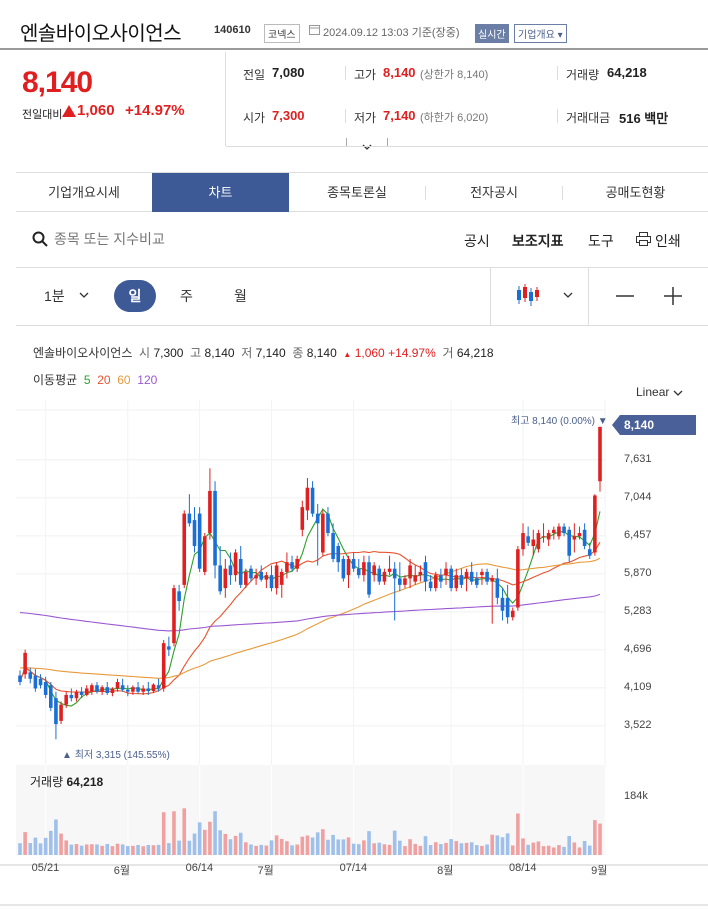 This screenshot has width=708, height=909. Describe the element at coordinates (369, 353) in the screenshot. I see `summary-change: 1,060` at that location.